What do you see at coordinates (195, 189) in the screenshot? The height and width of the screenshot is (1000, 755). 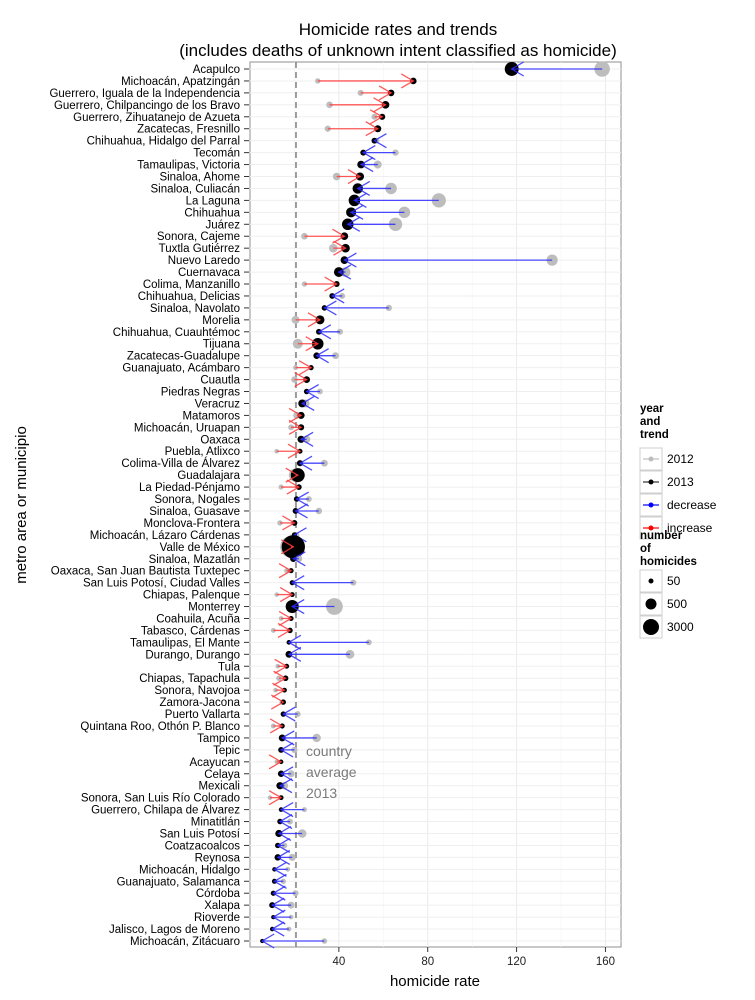 I see `y-tick-label: Sinaloa, Culiacán` at bounding box center [195, 189].